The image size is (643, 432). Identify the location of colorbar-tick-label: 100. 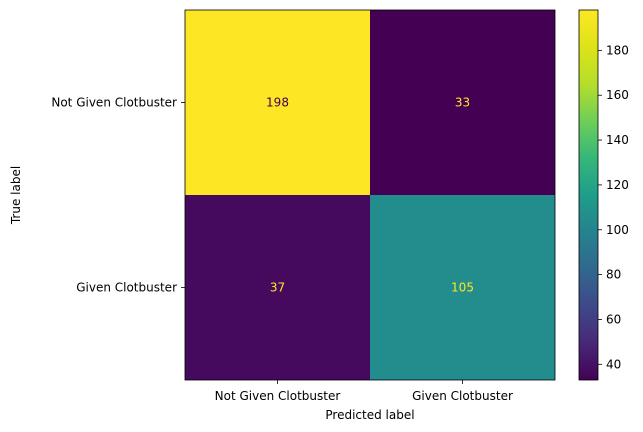
(617, 230).